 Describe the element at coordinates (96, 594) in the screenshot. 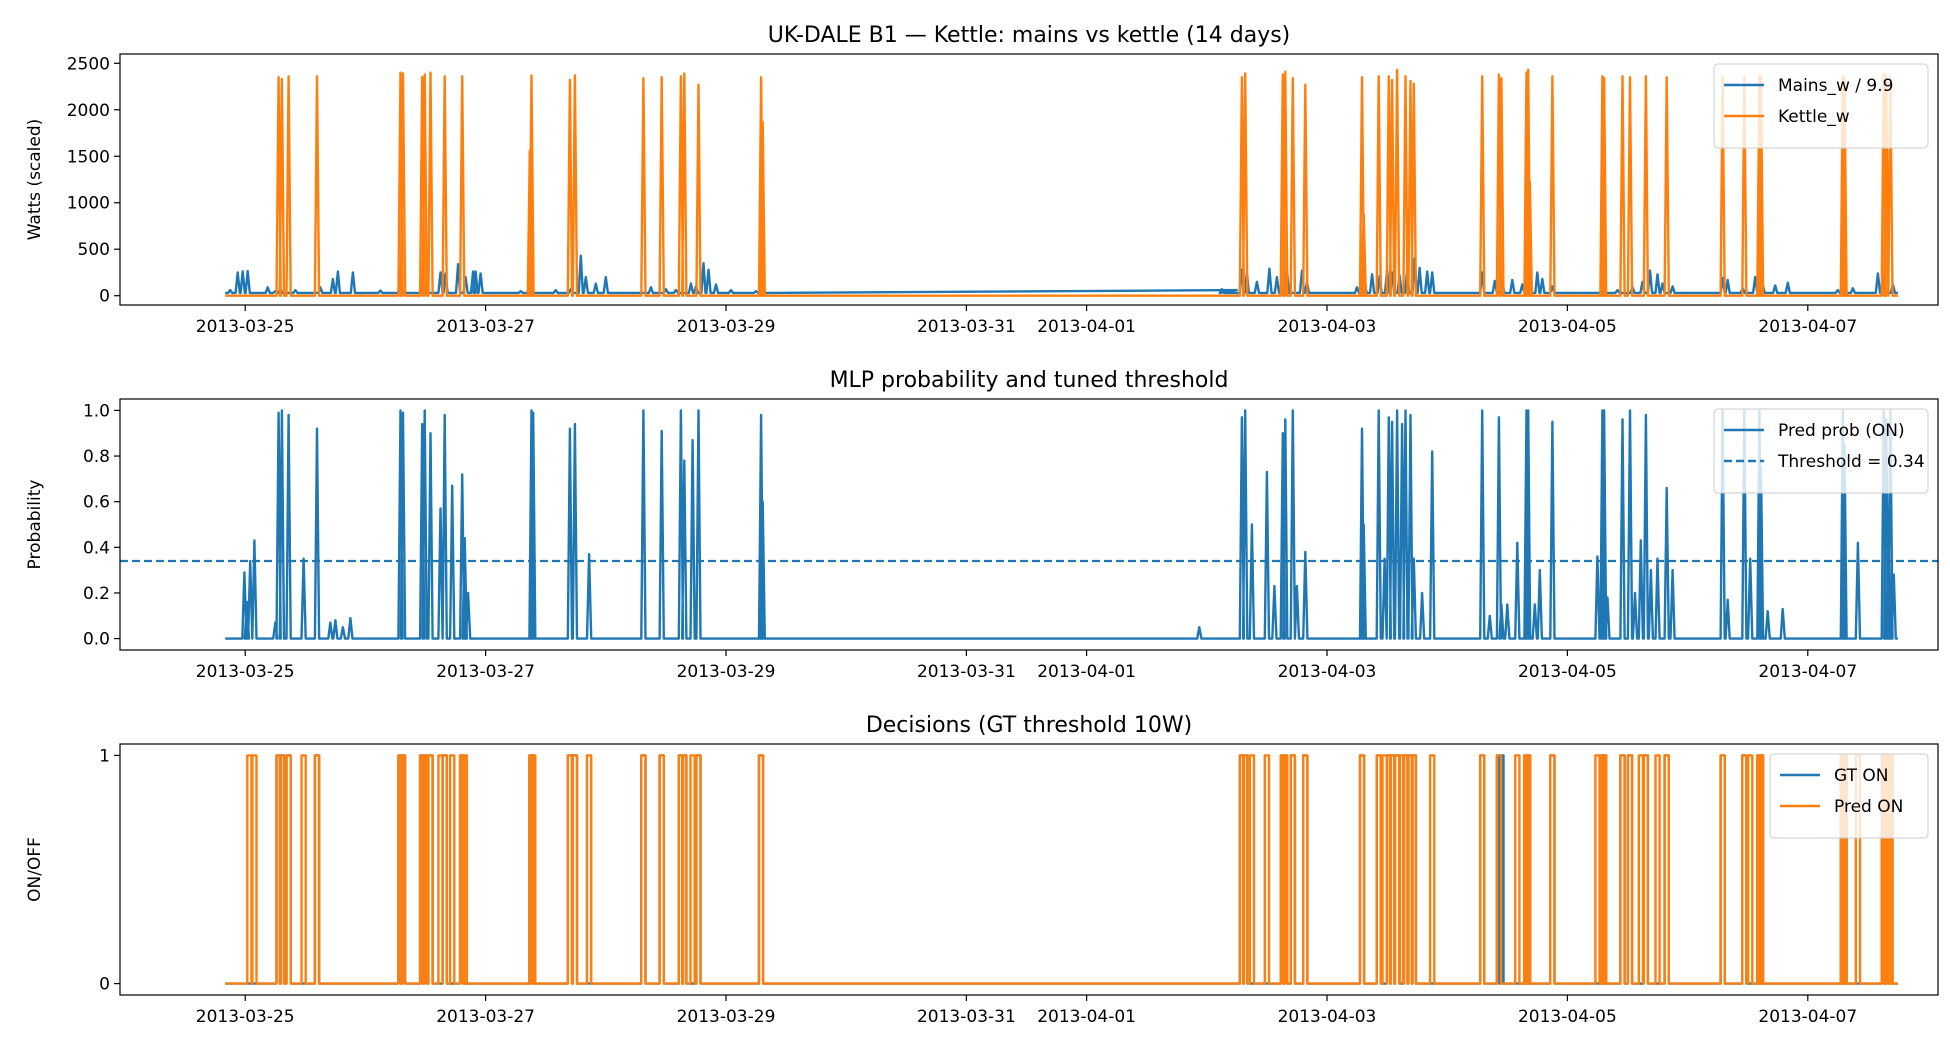

I see `y-tick-label: 0.2` at that location.